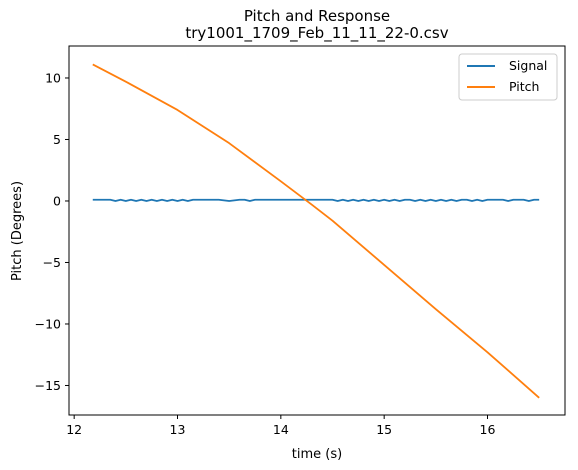 This screenshot has height=470, width=578. I want to click on y-tick-label: 0, so click(57, 200).